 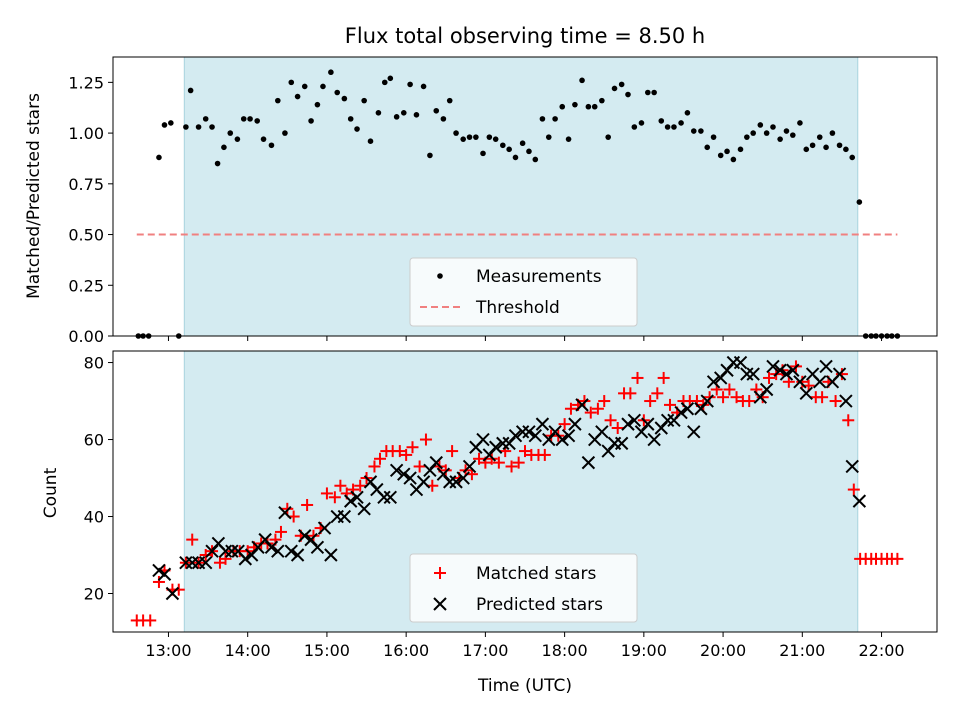 I want to click on legend-predicted-marker, so click(x=440, y=604).